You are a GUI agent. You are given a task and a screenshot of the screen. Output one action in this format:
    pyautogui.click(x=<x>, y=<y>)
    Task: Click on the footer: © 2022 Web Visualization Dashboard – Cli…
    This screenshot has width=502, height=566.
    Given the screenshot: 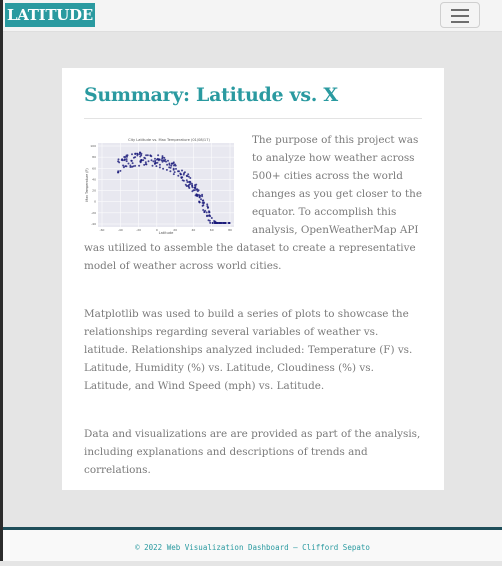 What is the action you would take?
    pyautogui.click(x=252, y=544)
    